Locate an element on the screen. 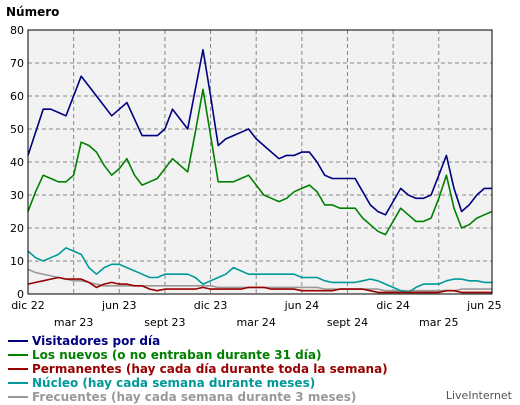 This screenshot has height=405, width=520. x-tick-label: jun 23 is located at coordinates (119, 305).